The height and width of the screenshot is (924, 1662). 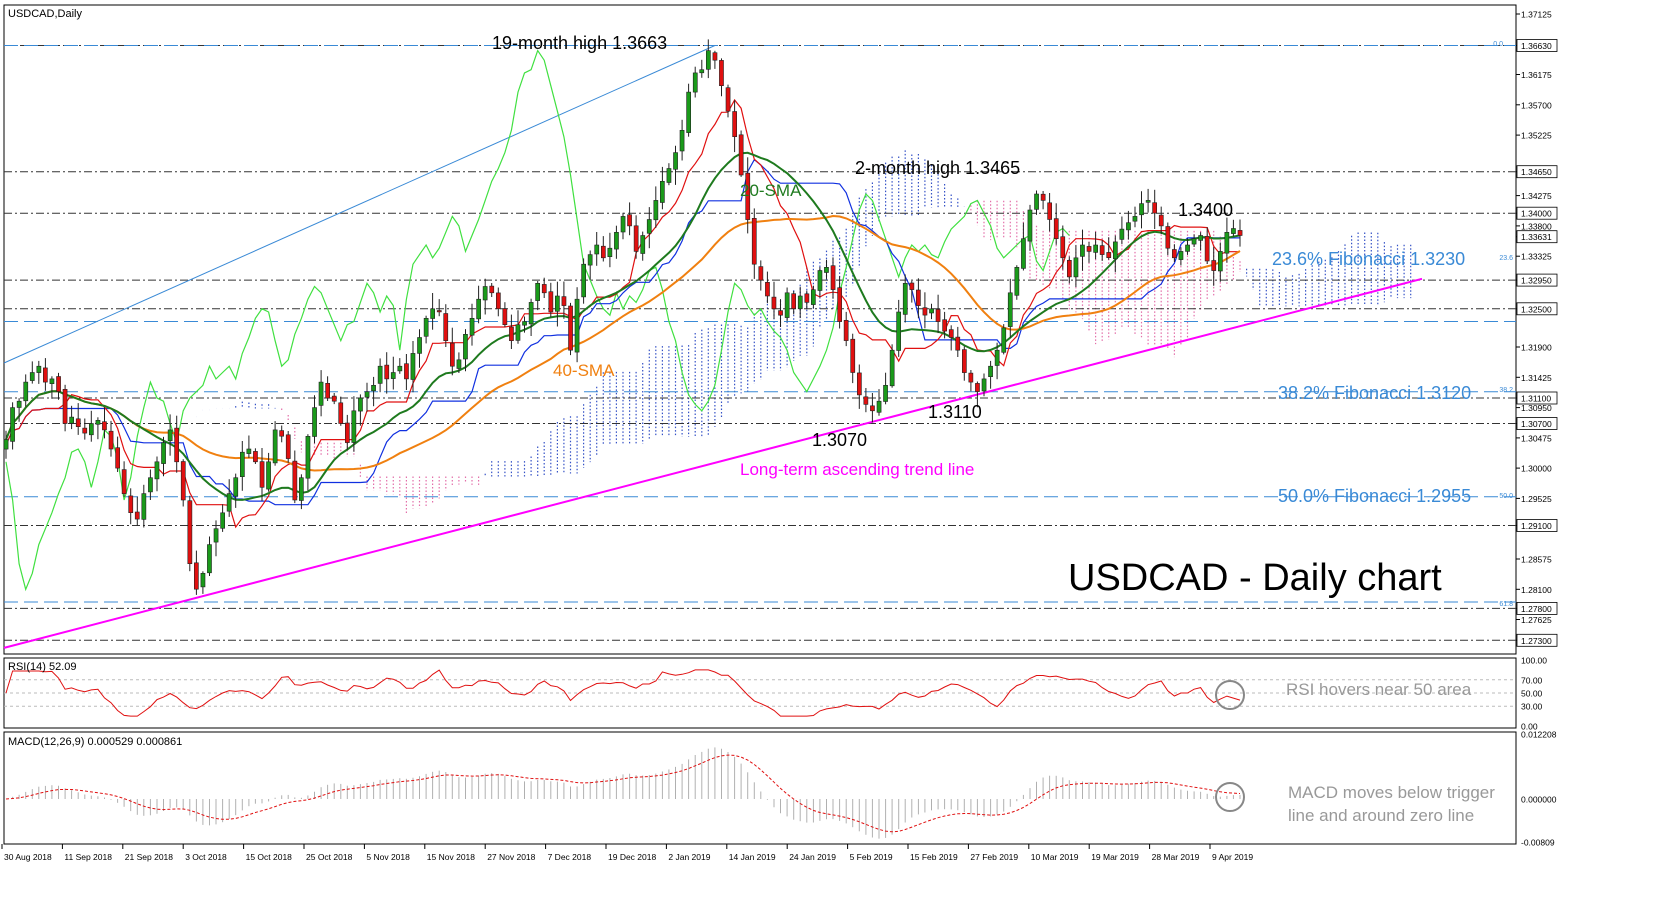 What do you see at coordinates (579, 43) in the screenshot?
I see `annotation-19-month-high: 19-month high 1.3663` at bounding box center [579, 43].